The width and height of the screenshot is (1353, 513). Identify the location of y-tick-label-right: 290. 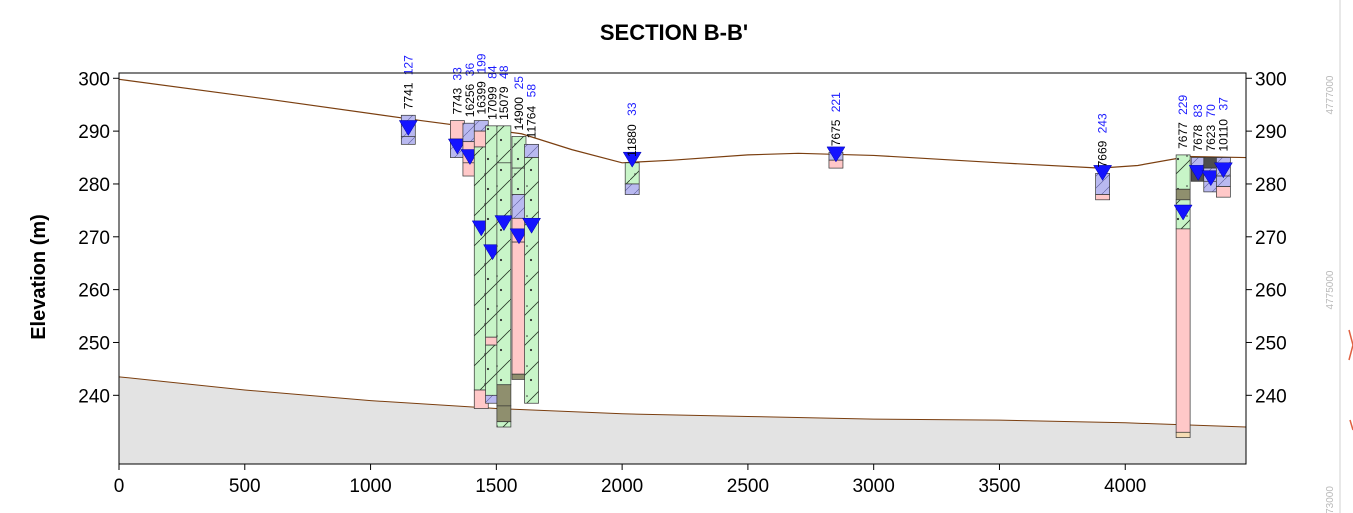
(1271, 132).